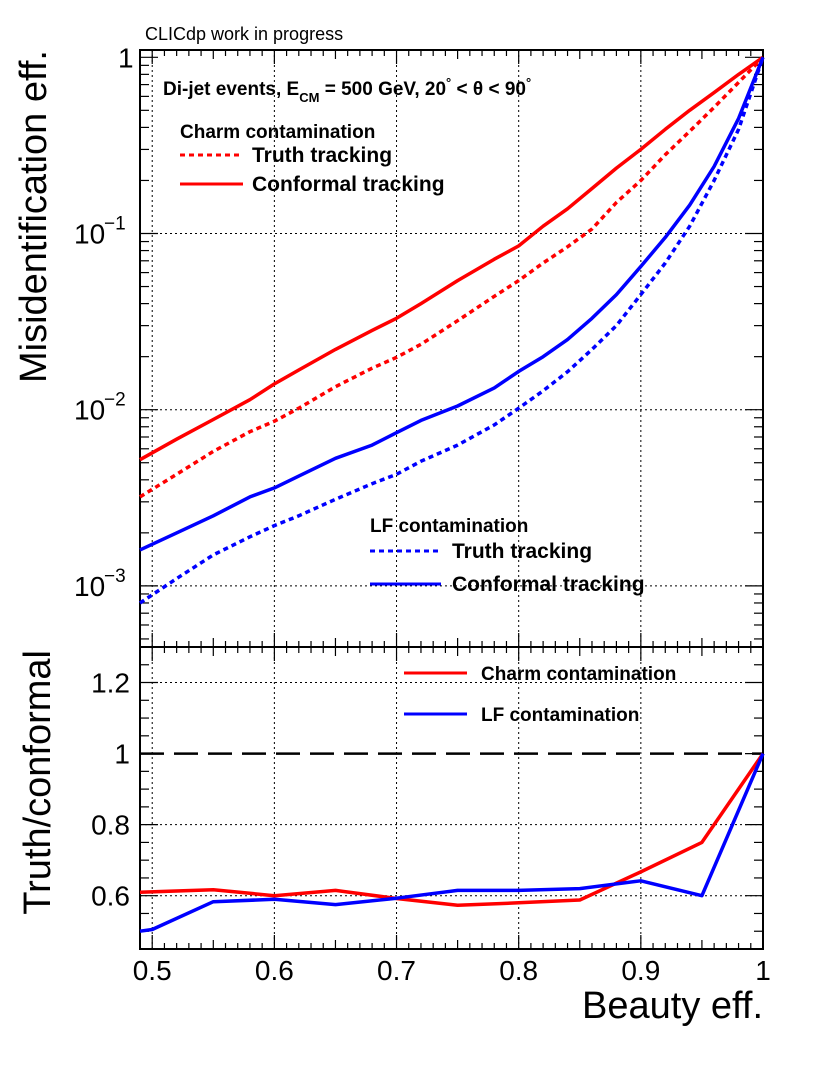 The height and width of the screenshot is (1083, 830). I want to click on top-y-tick-label: 10⁻², so click(100, 408).